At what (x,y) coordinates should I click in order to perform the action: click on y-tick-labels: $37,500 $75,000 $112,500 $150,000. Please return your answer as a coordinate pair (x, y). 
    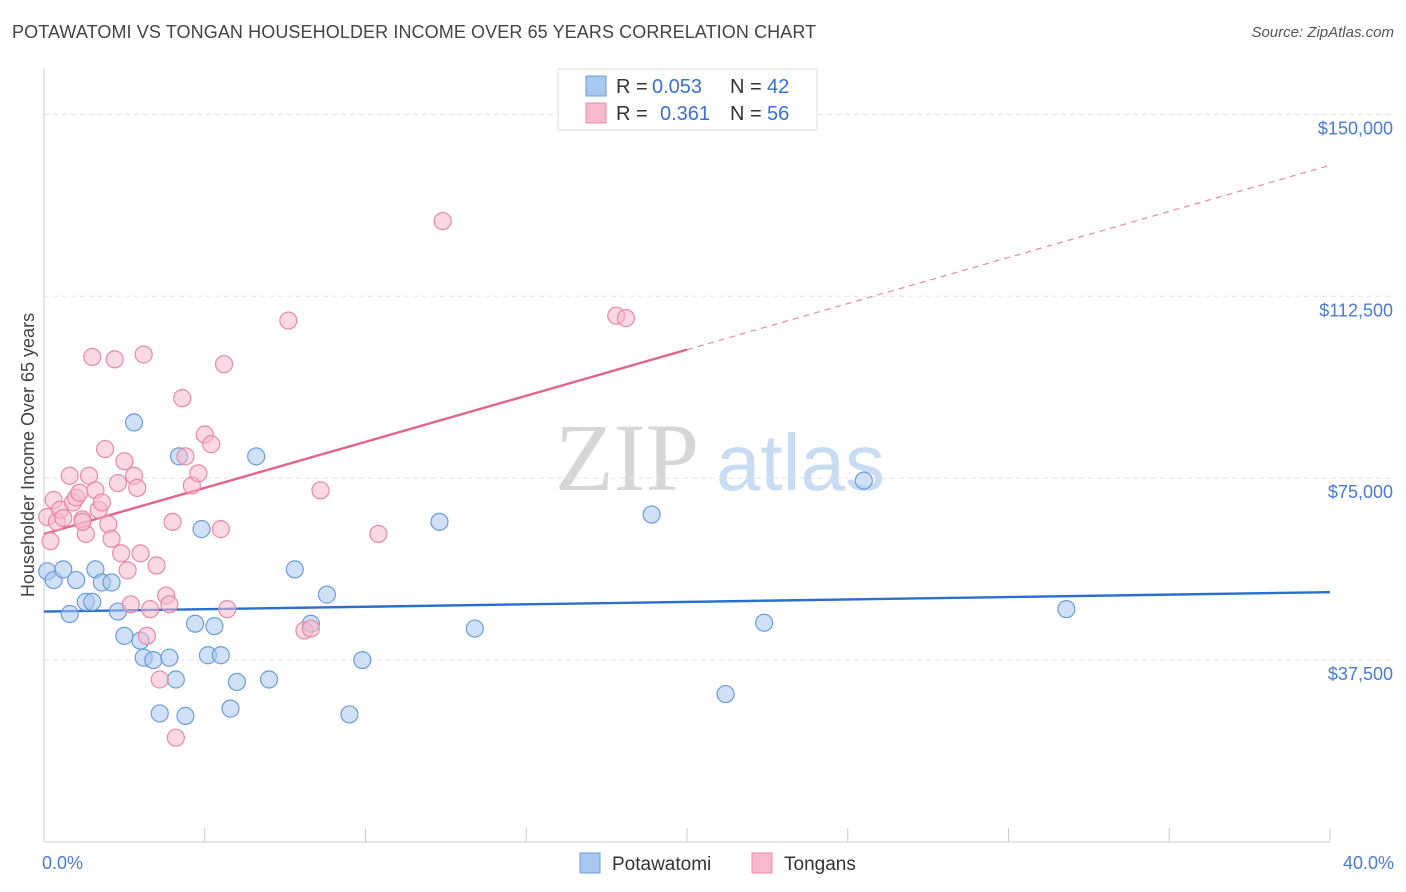
    Looking at the image, I should click on (1355, 401).